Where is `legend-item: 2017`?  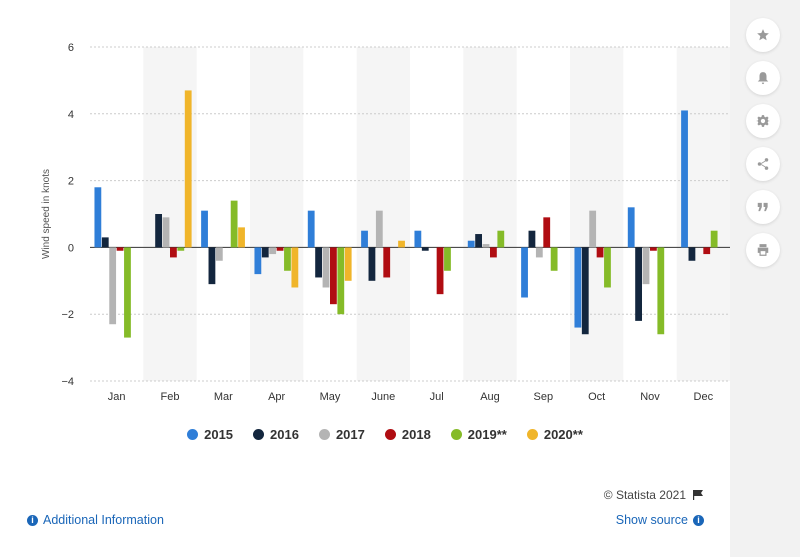
legend-item: 2017 is located at coordinates (341, 434).